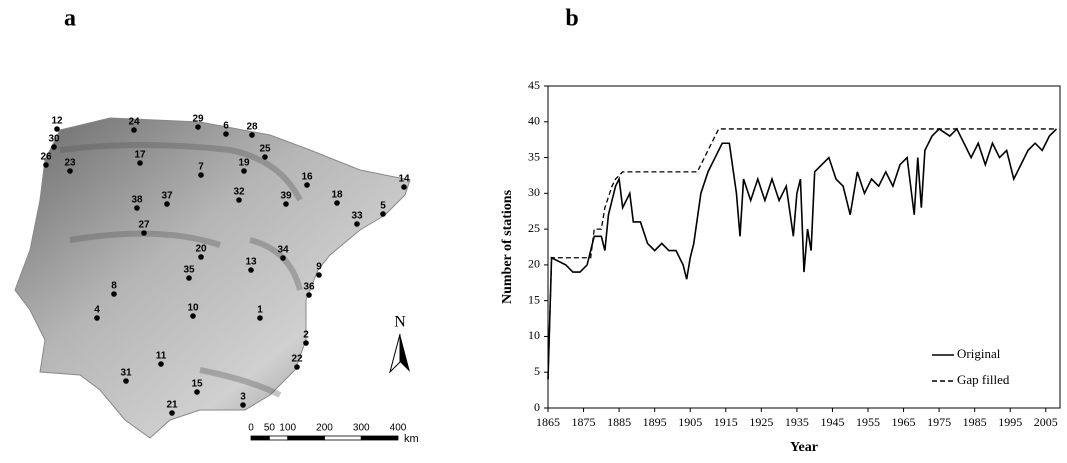 This screenshot has height=463, width=1067. I want to click on station-label: 33, so click(357, 216).